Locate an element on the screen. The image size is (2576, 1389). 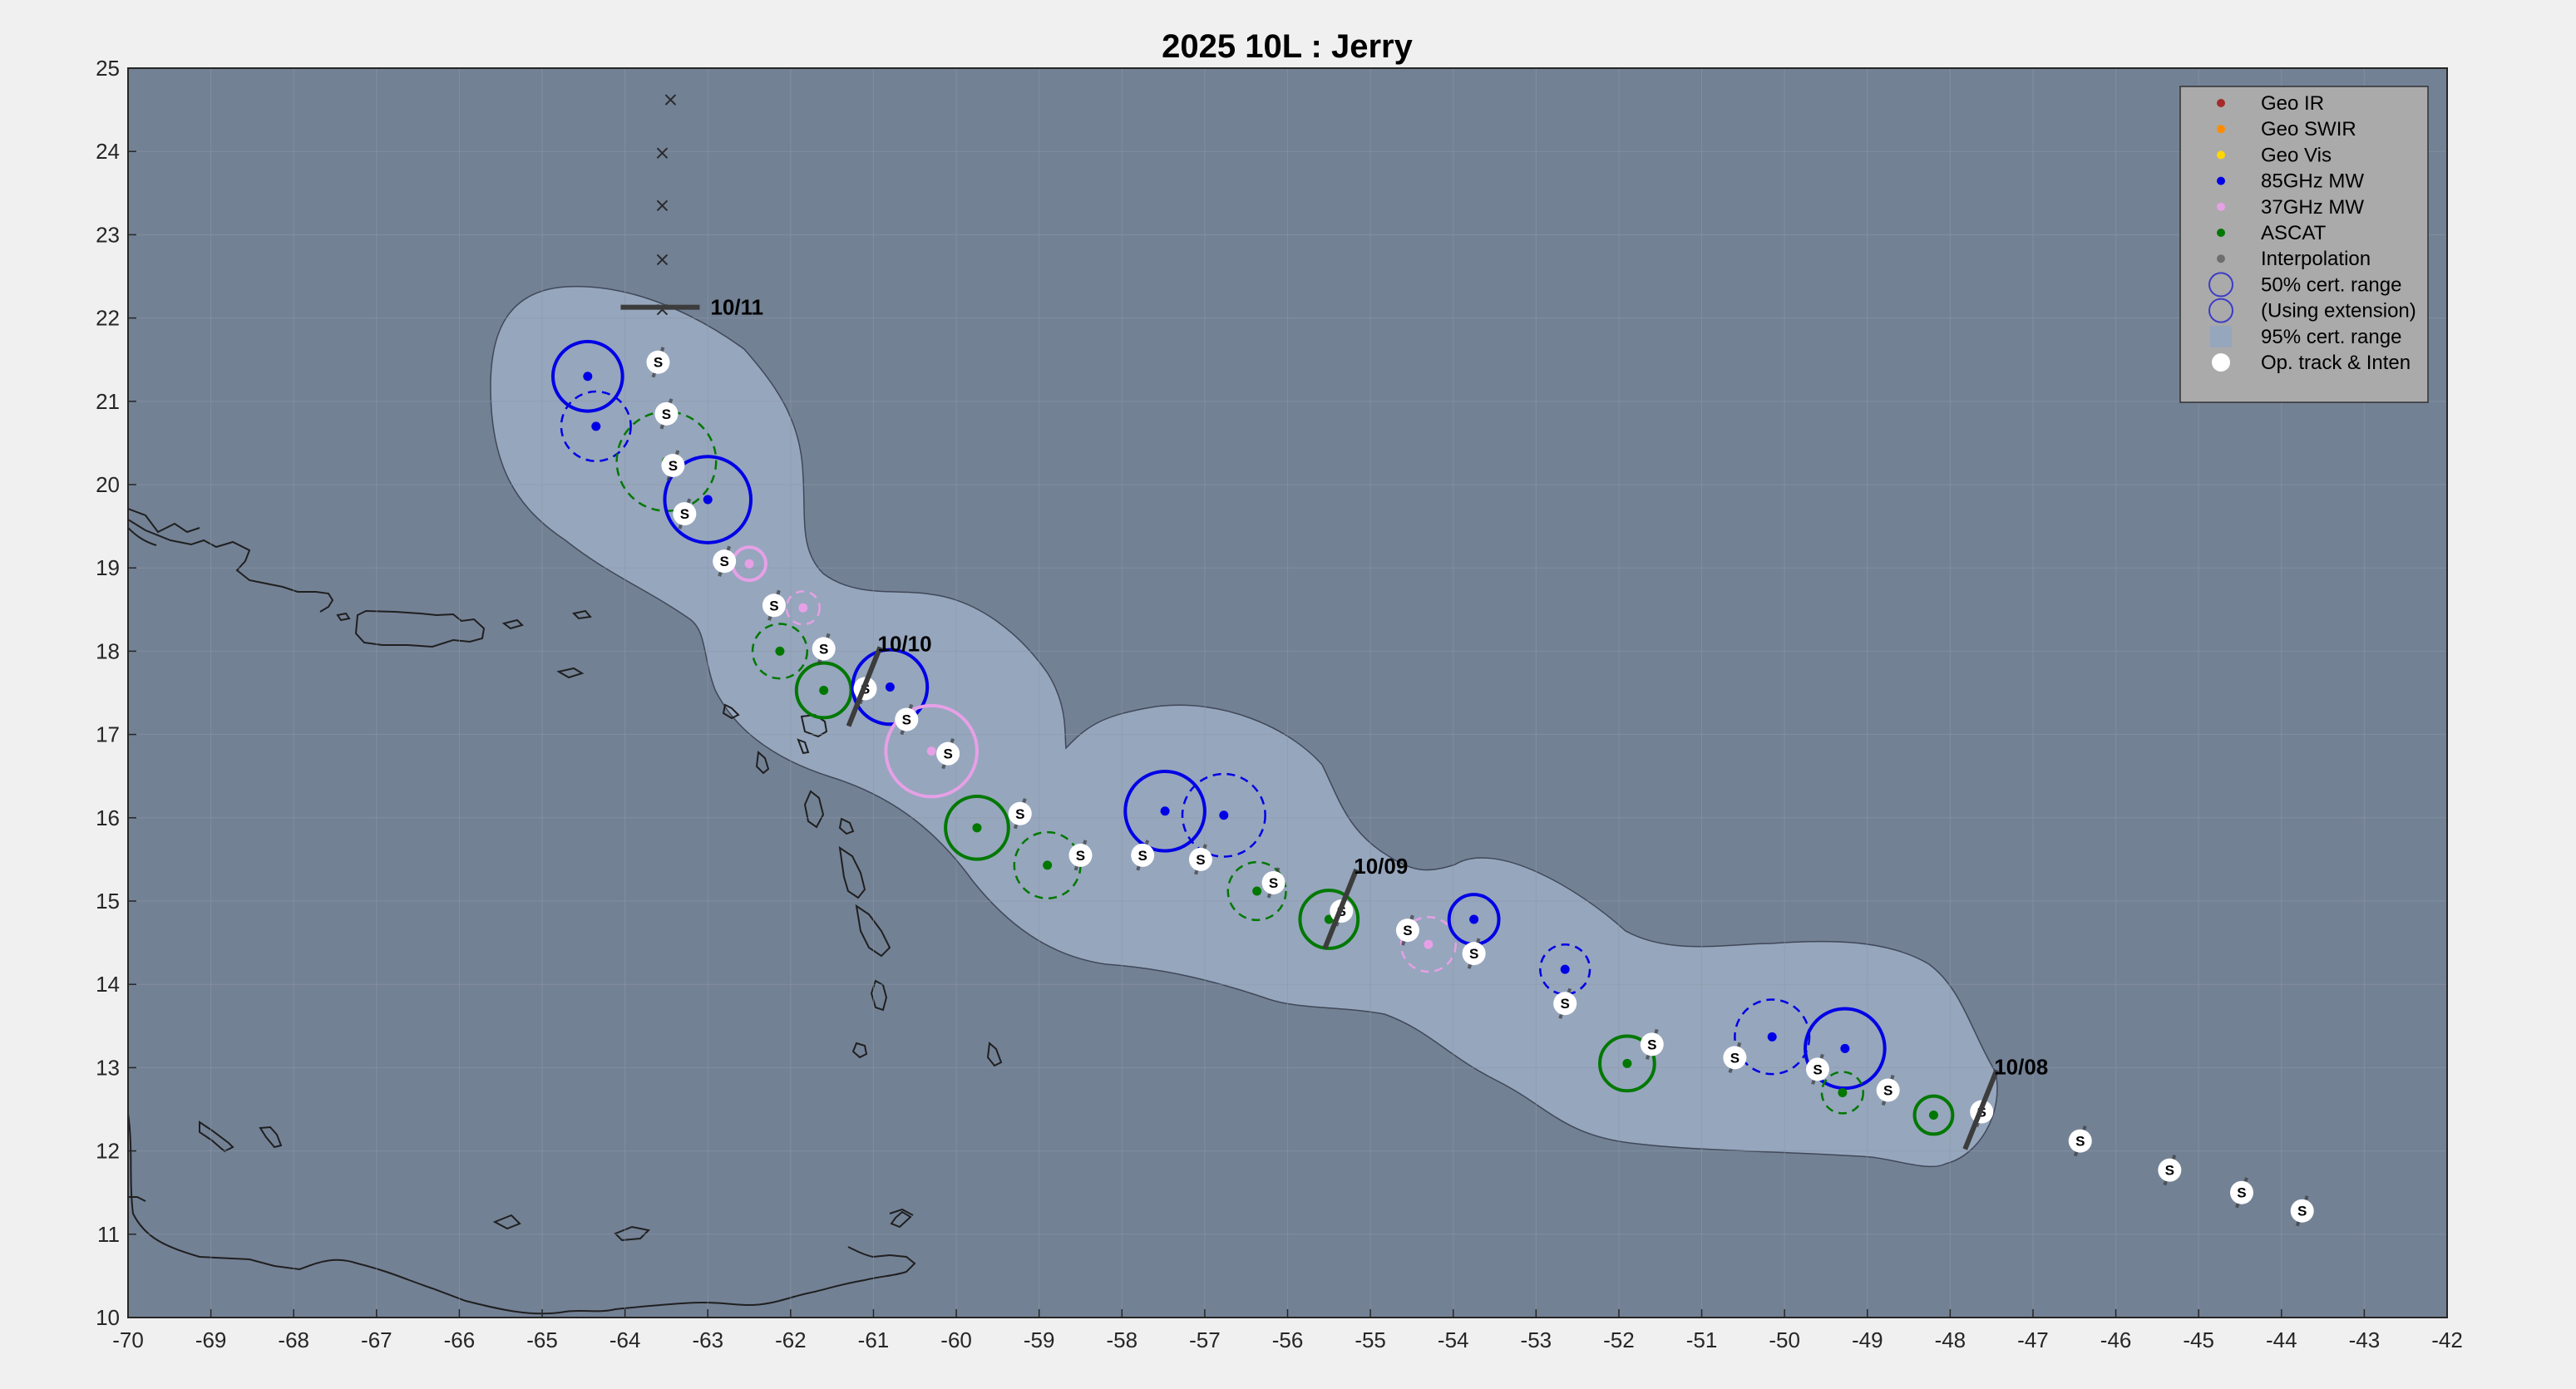
x-tick-label: -67 is located at coordinates (376, 1340).